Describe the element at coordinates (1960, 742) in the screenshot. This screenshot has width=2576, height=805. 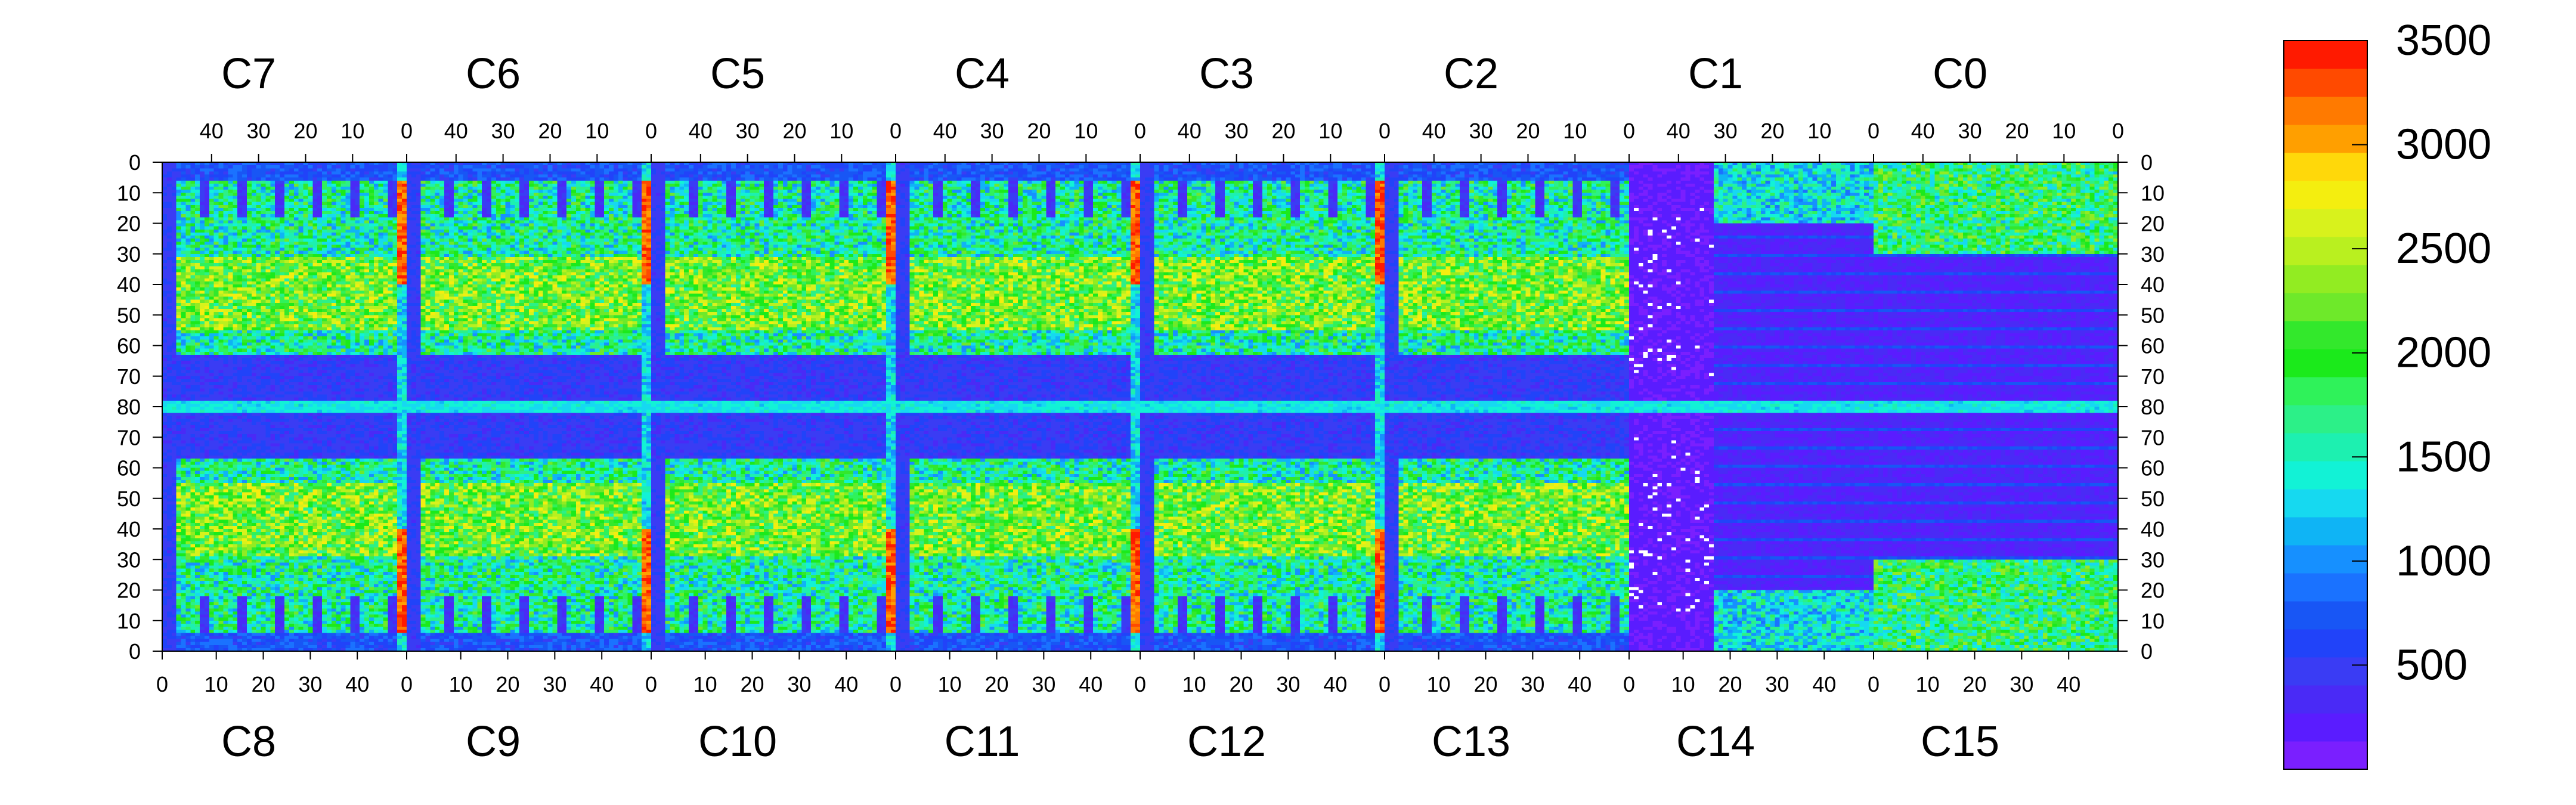
I see `chip-label-bottom-c15: C15` at that location.